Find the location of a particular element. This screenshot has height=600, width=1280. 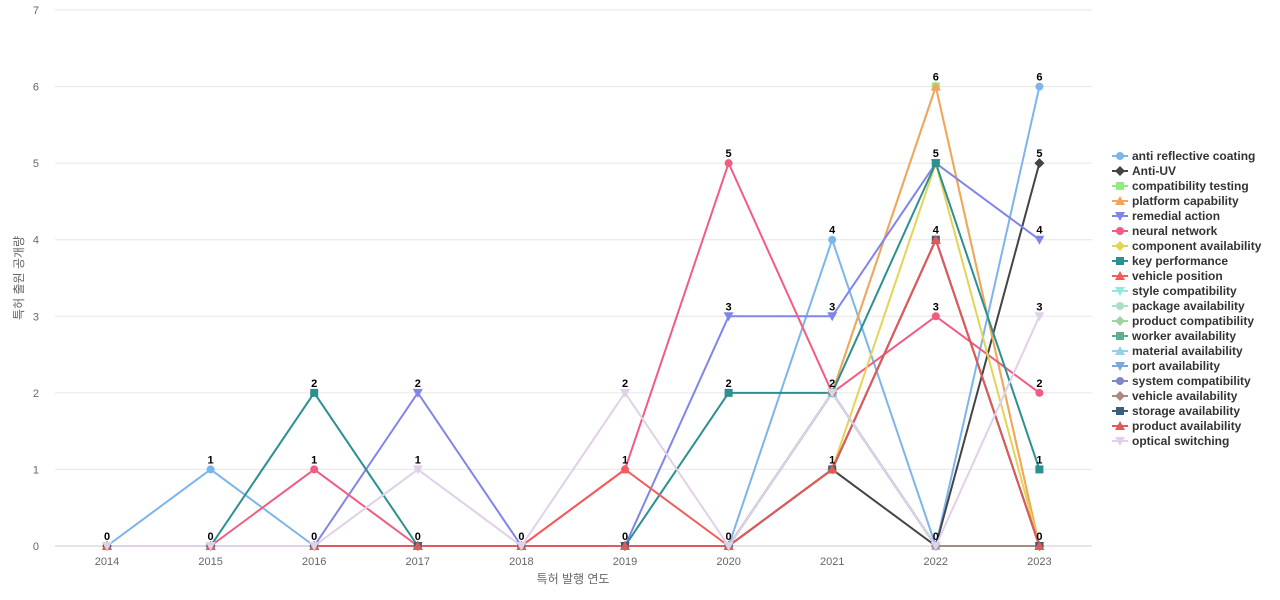

y-tick-label: 1 is located at coordinates (36, 470).